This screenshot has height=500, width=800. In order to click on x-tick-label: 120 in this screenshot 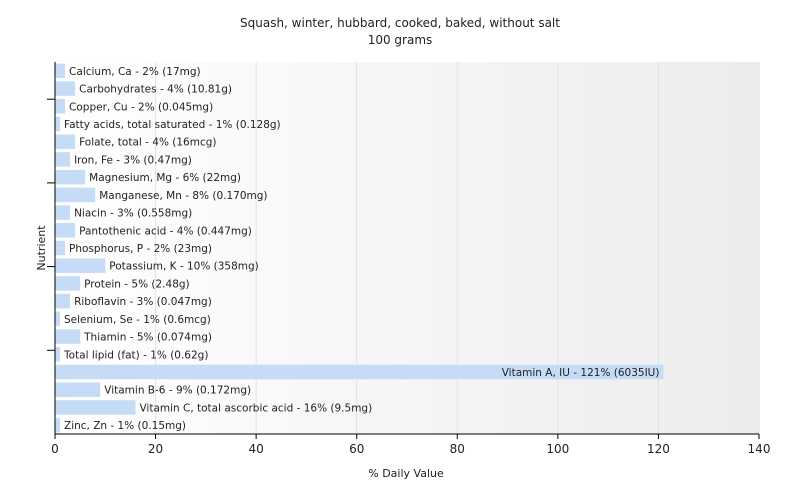, I will do `click(658, 449)`.